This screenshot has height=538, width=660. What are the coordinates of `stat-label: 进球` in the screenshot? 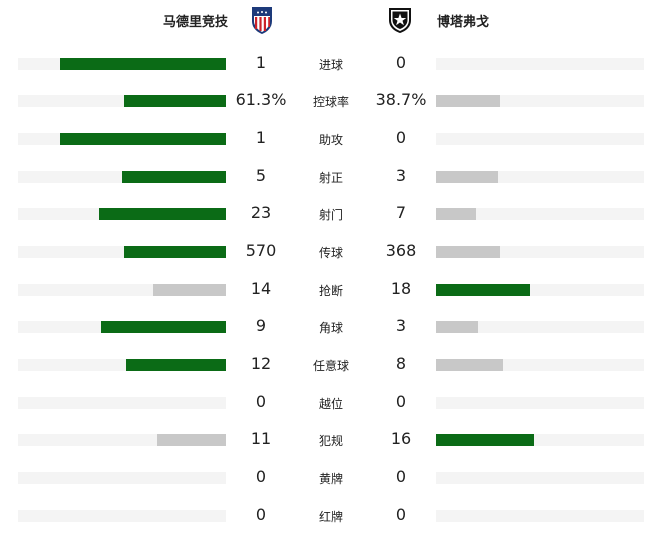 It's located at (330, 65).